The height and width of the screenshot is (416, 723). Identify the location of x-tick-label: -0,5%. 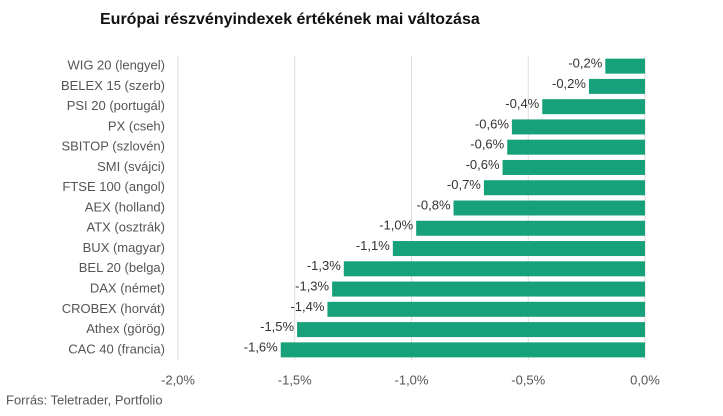
(528, 379).